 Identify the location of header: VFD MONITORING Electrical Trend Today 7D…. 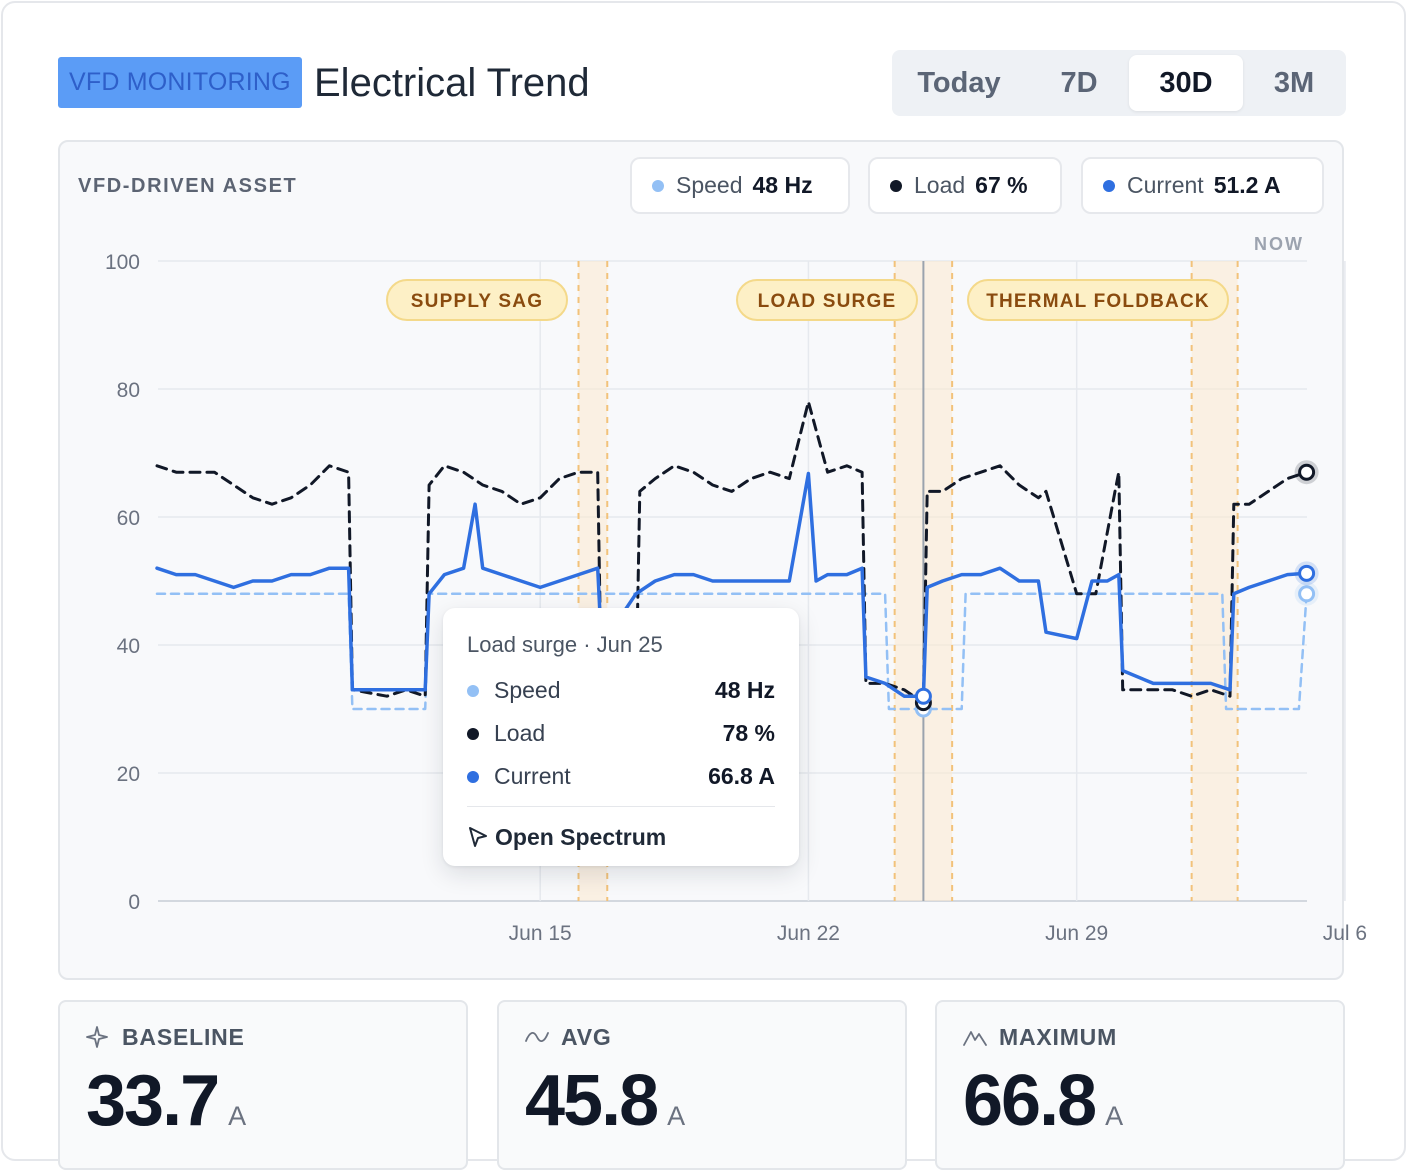
(702, 83).